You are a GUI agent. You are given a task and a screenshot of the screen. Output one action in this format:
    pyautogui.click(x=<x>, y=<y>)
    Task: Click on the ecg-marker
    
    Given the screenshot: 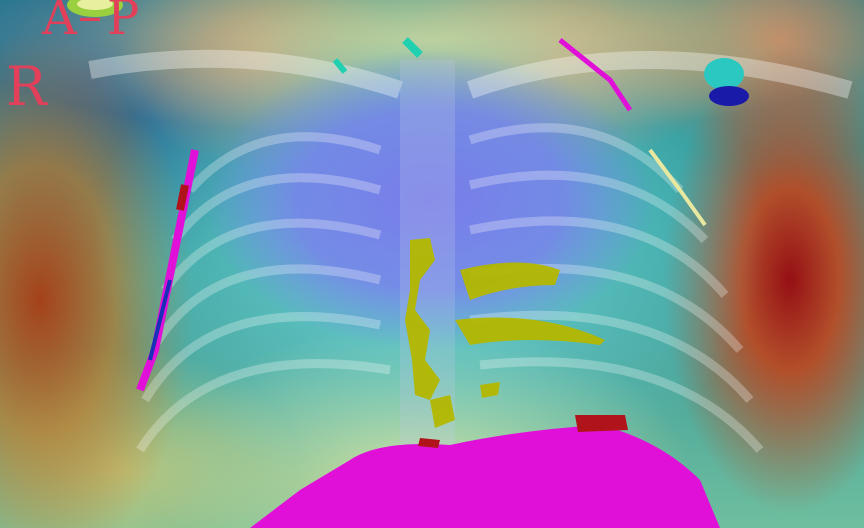 What is the action you would take?
    pyautogui.click(x=724, y=74)
    